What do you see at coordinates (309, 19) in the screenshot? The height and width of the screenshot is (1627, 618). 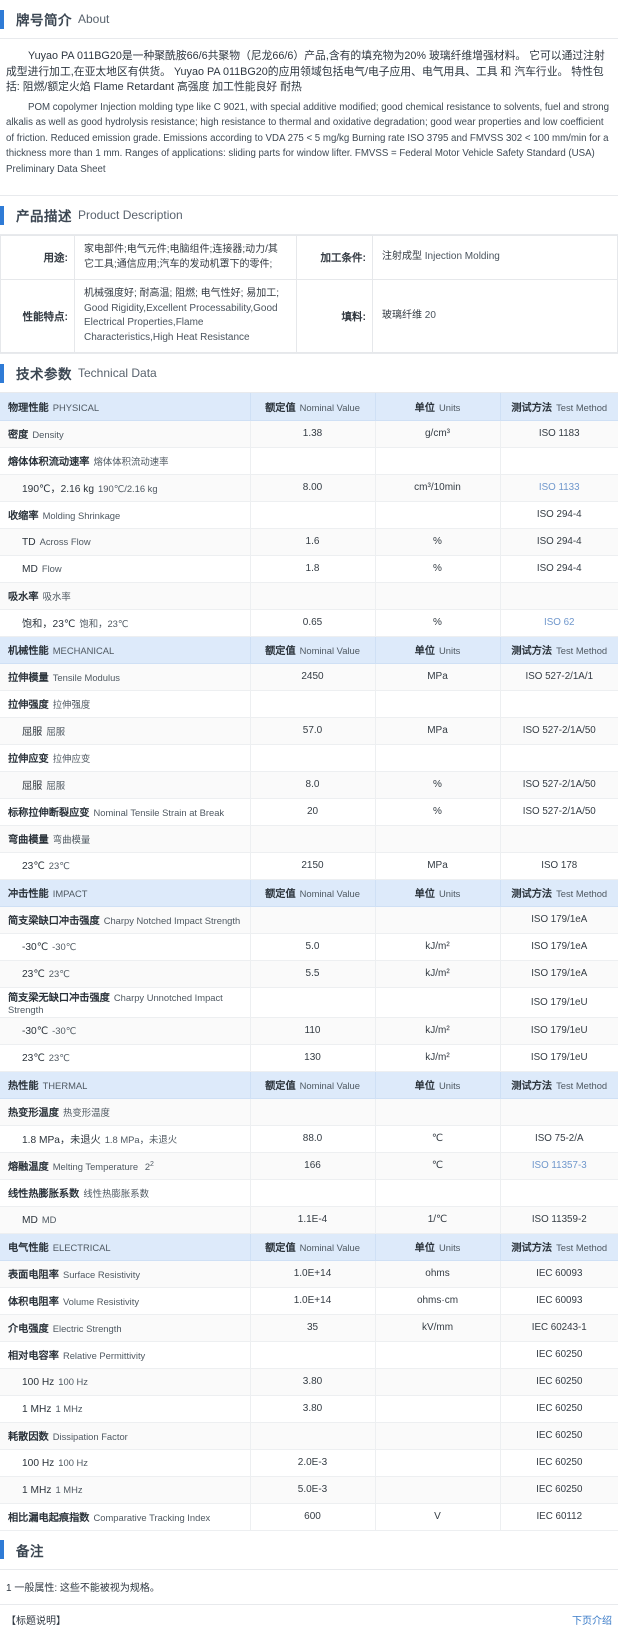 I see `section-header-about: 牌号简介 About` at bounding box center [309, 19].